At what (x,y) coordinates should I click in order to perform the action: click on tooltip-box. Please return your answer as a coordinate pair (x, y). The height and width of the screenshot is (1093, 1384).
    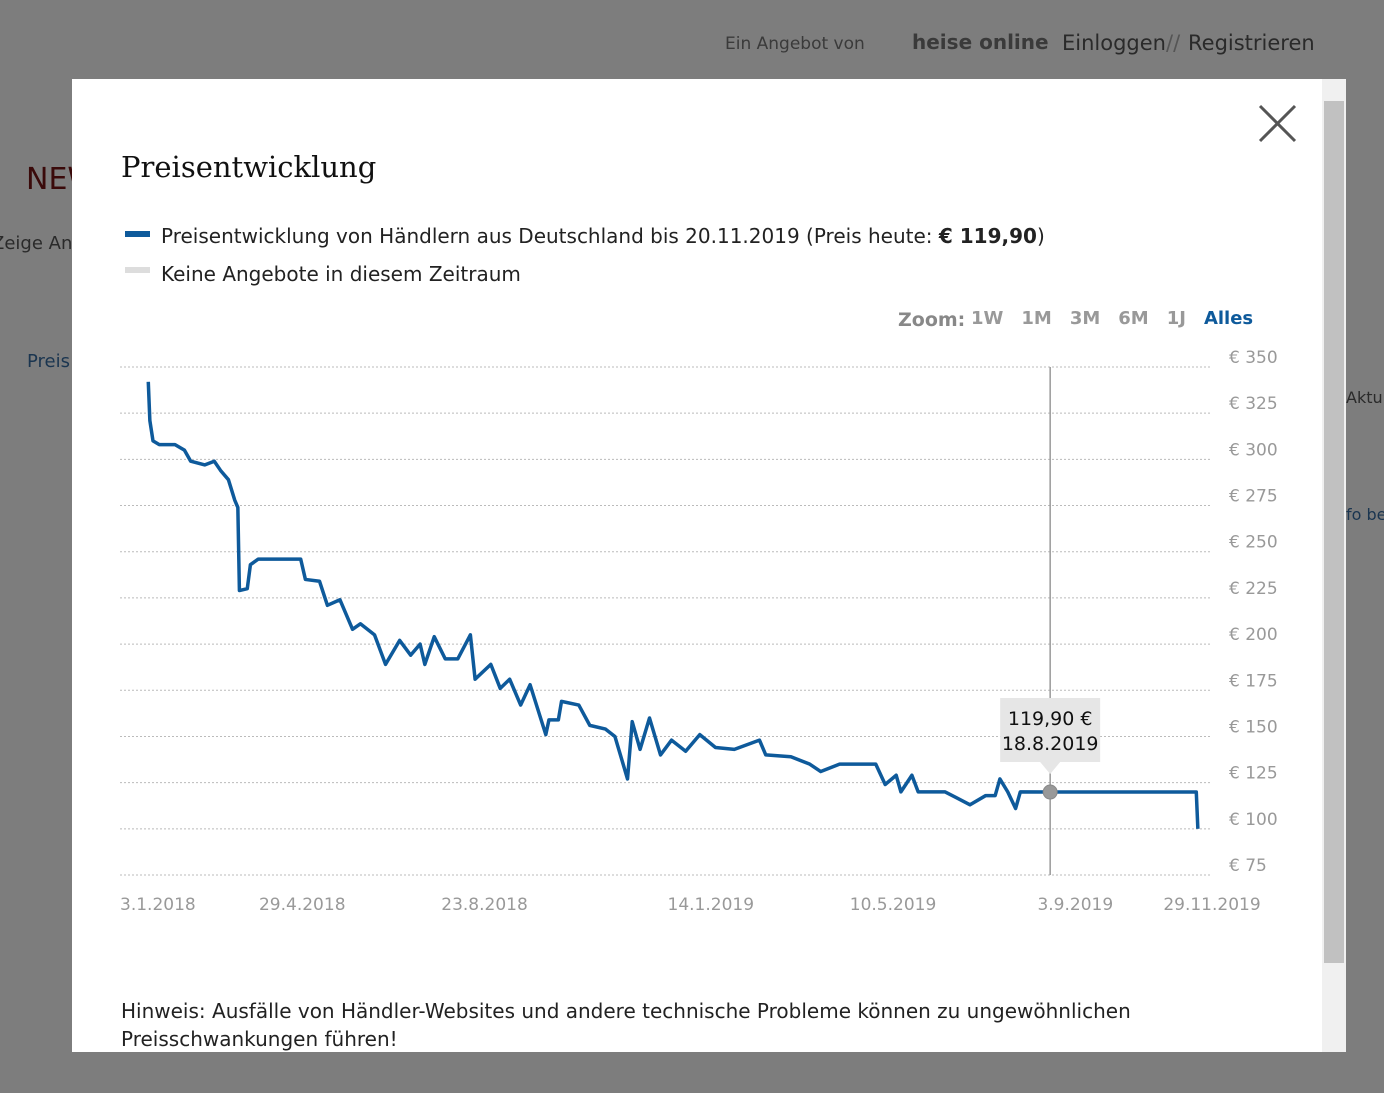
    Looking at the image, I should click on (1050, 736).